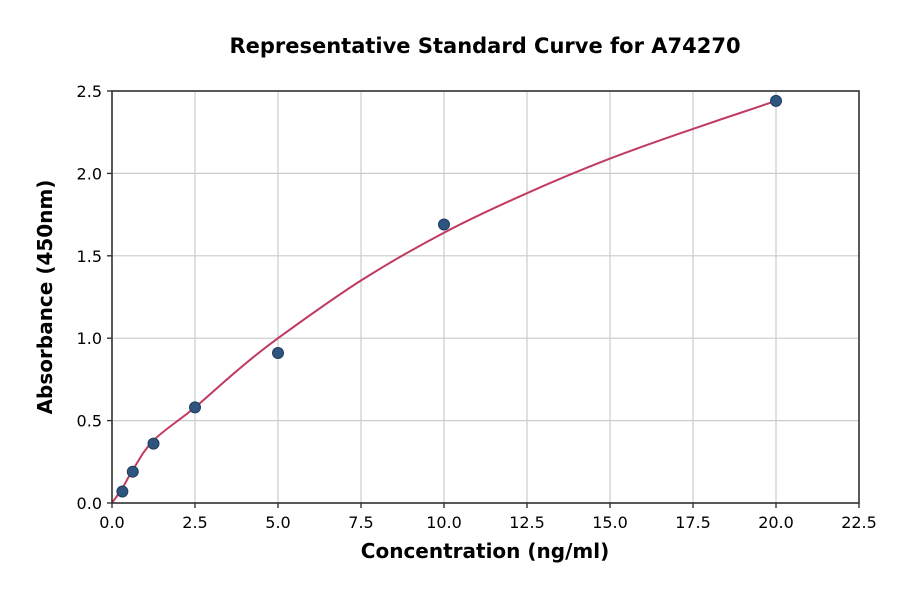 The height and width of the screenshot is (594, 900). Describe the element at coordinates (527, 522) in the screenshot. I see `x-tick-label: 12.5` at that location.